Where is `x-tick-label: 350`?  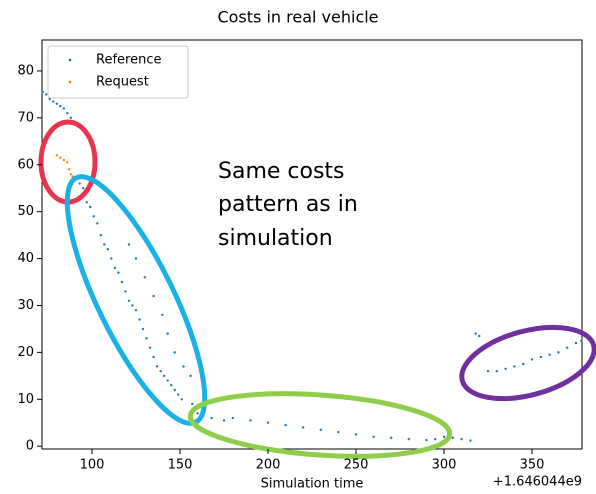
x-tick-label: 350 is located at coordinates (532, 465).